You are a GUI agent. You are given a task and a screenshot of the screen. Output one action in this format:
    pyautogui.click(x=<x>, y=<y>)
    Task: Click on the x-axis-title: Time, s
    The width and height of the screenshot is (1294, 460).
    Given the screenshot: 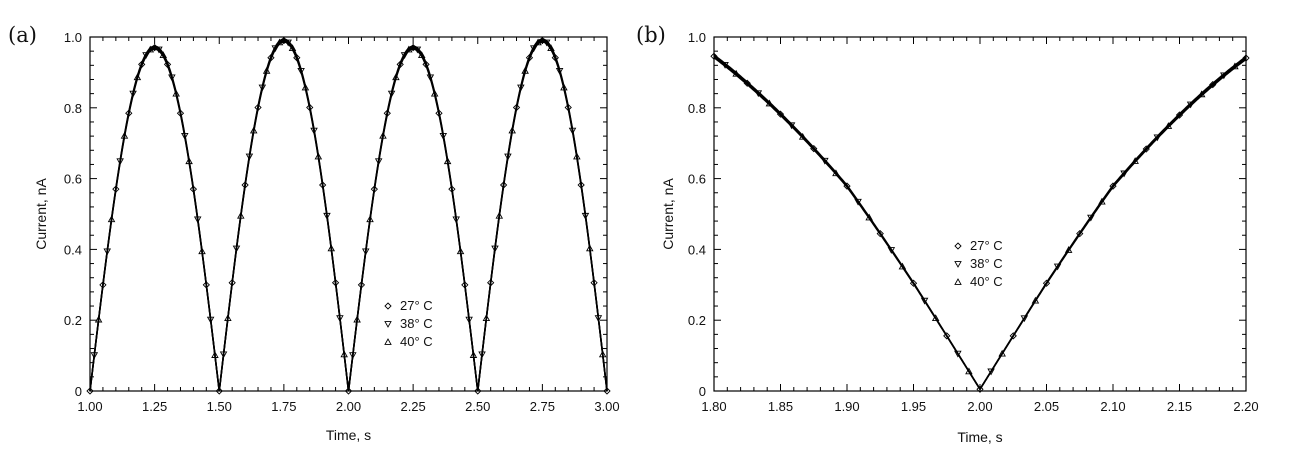 What is the action you would take?
    pyautogui.click(x=348, y=435)
    